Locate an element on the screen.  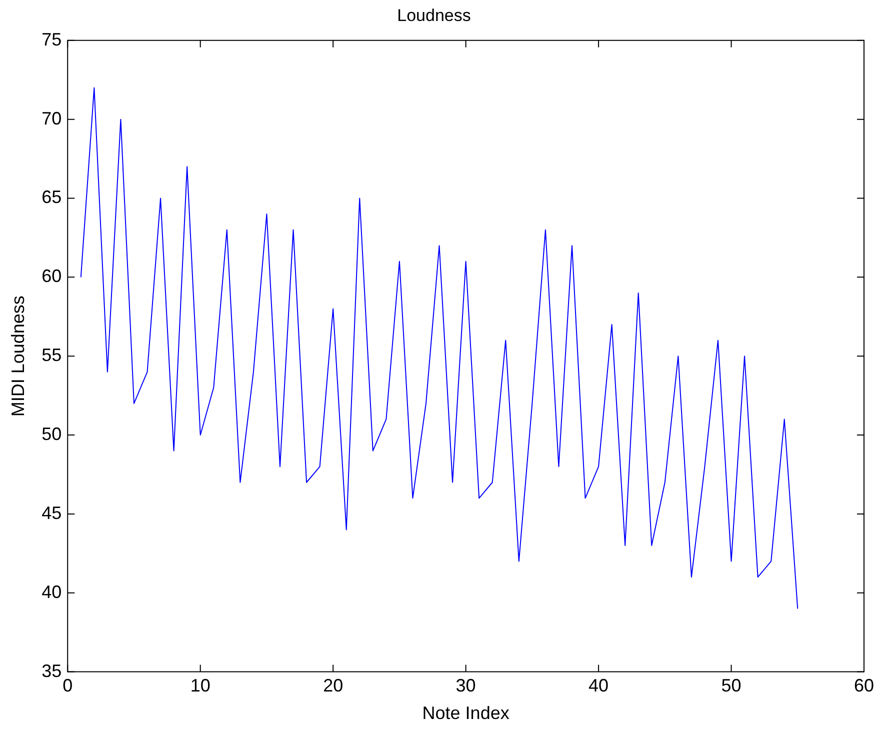
x-tick-label: 30 is located at coordinates (466, 686).